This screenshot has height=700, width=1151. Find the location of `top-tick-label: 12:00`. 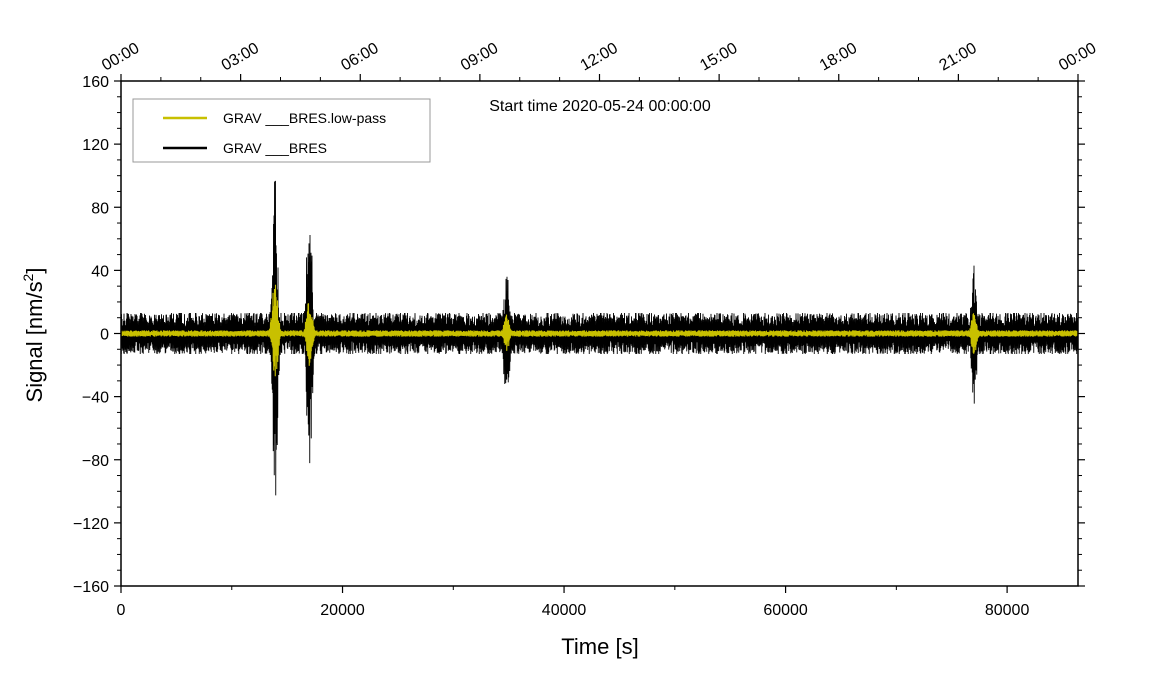

top-tick-label: 12:00 is located at coordinates (599, 57).